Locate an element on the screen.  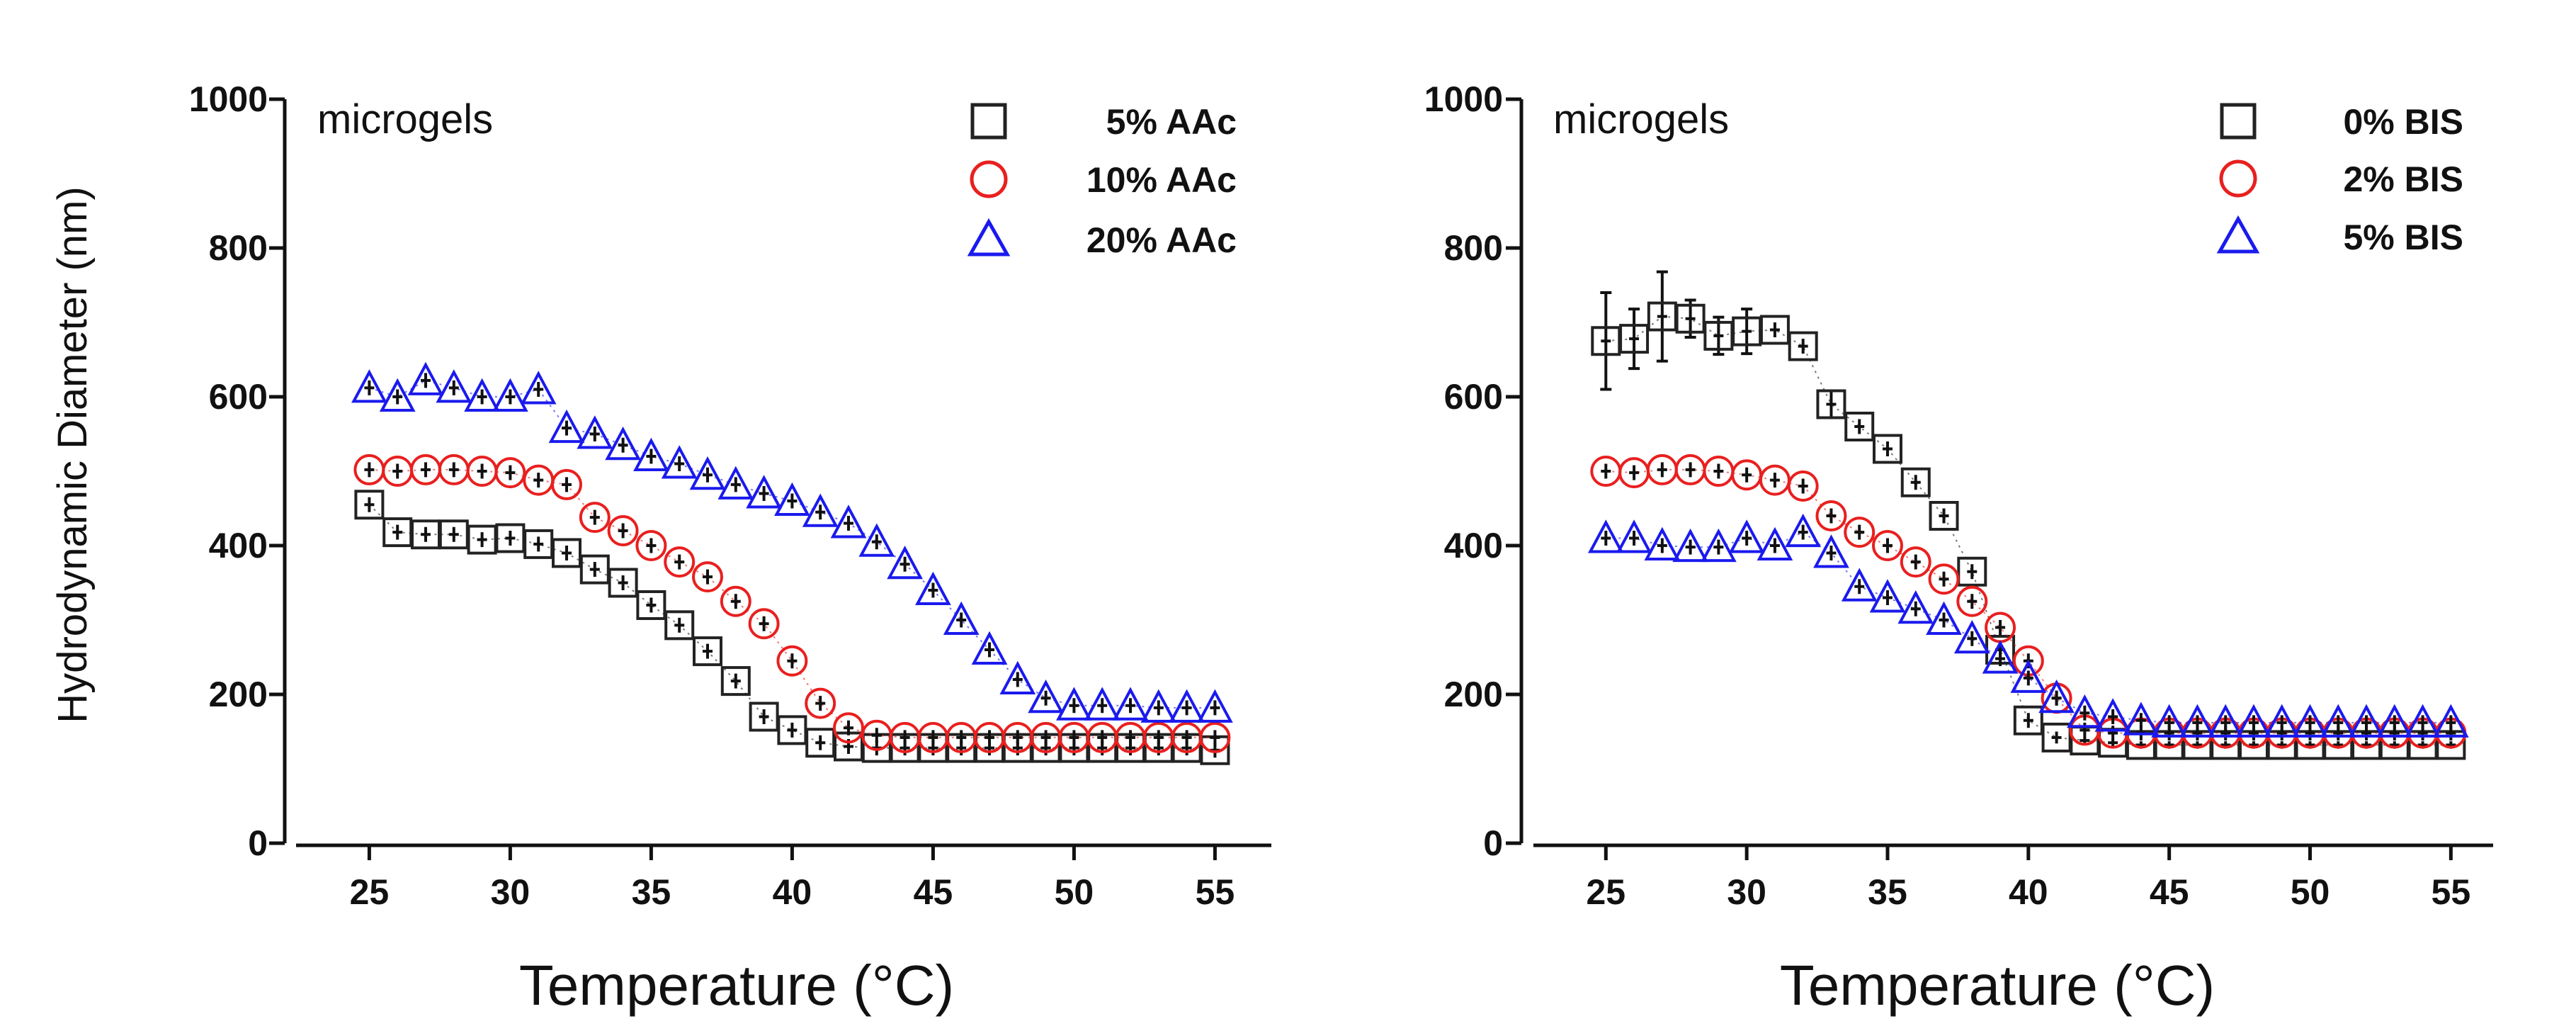
left-y-ticks: 0 200 400 600 800 1000 is located at coordinates (237, 471).